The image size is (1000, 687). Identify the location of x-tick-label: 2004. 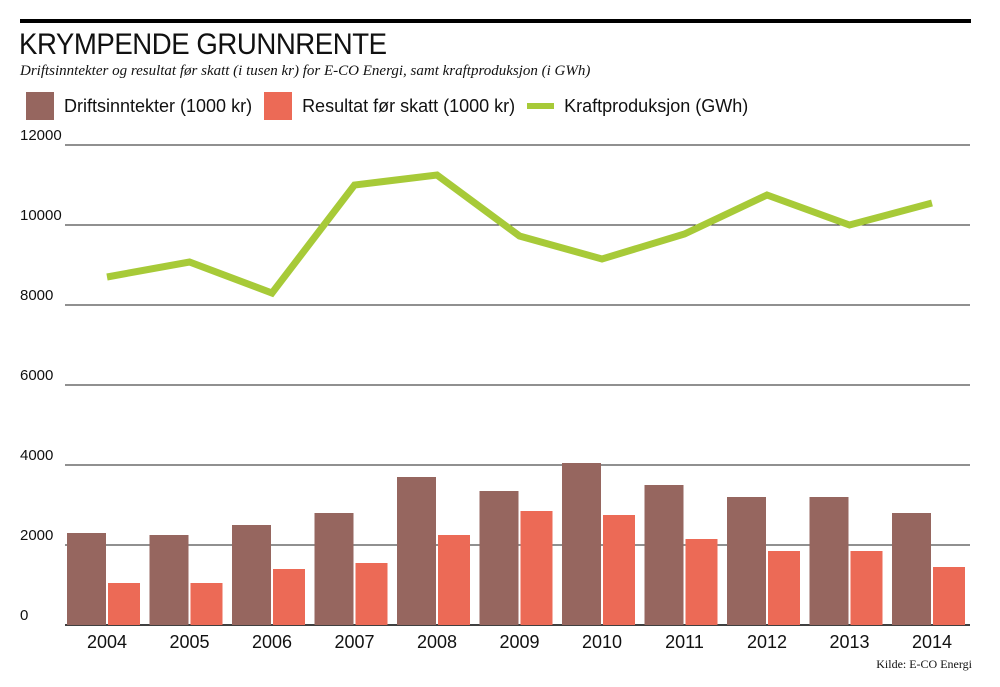
(107, 642).